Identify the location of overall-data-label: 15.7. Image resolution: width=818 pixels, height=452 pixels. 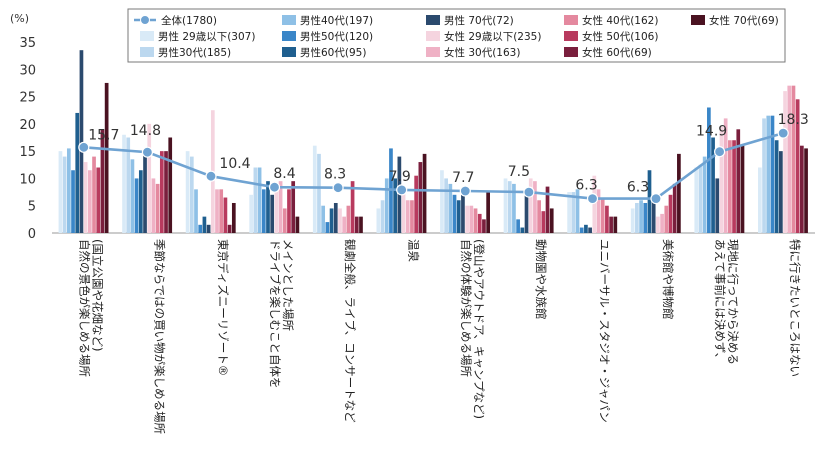
(103, 135).